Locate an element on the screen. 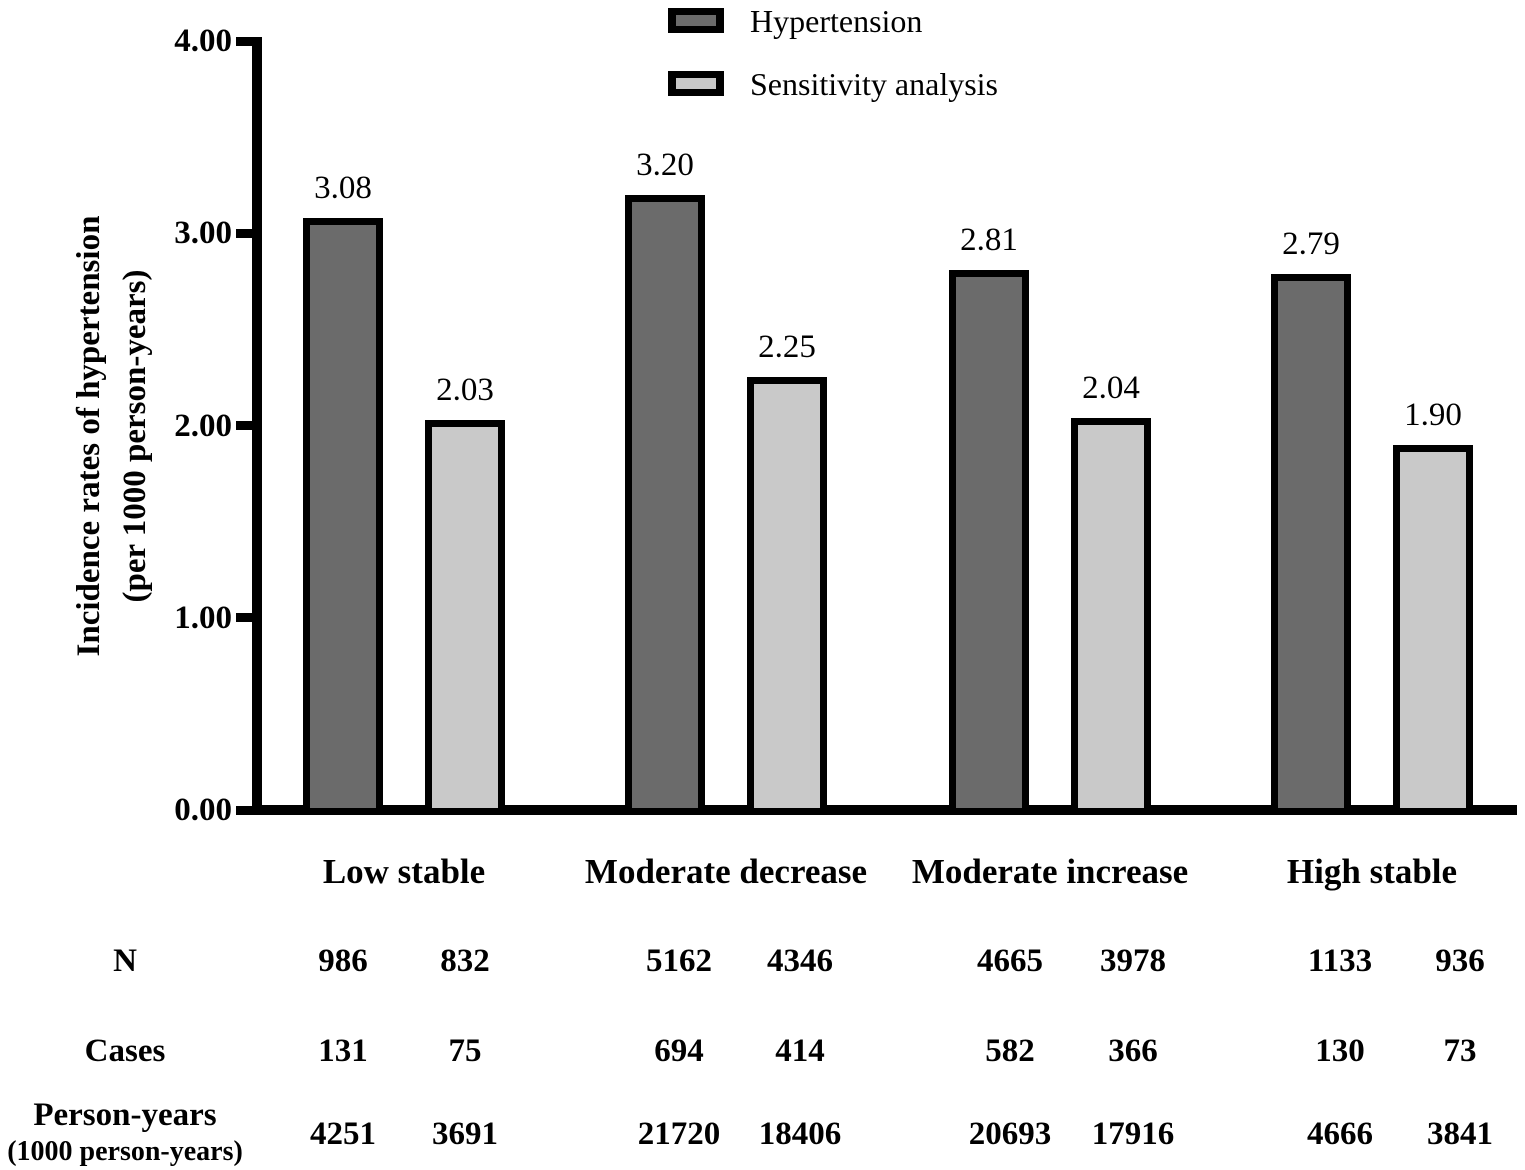 Image resolution: width=1525 pixels, height=1170 pixels. table-cell-person-years-6: 4666 is located at coordinates (1340, 1134).